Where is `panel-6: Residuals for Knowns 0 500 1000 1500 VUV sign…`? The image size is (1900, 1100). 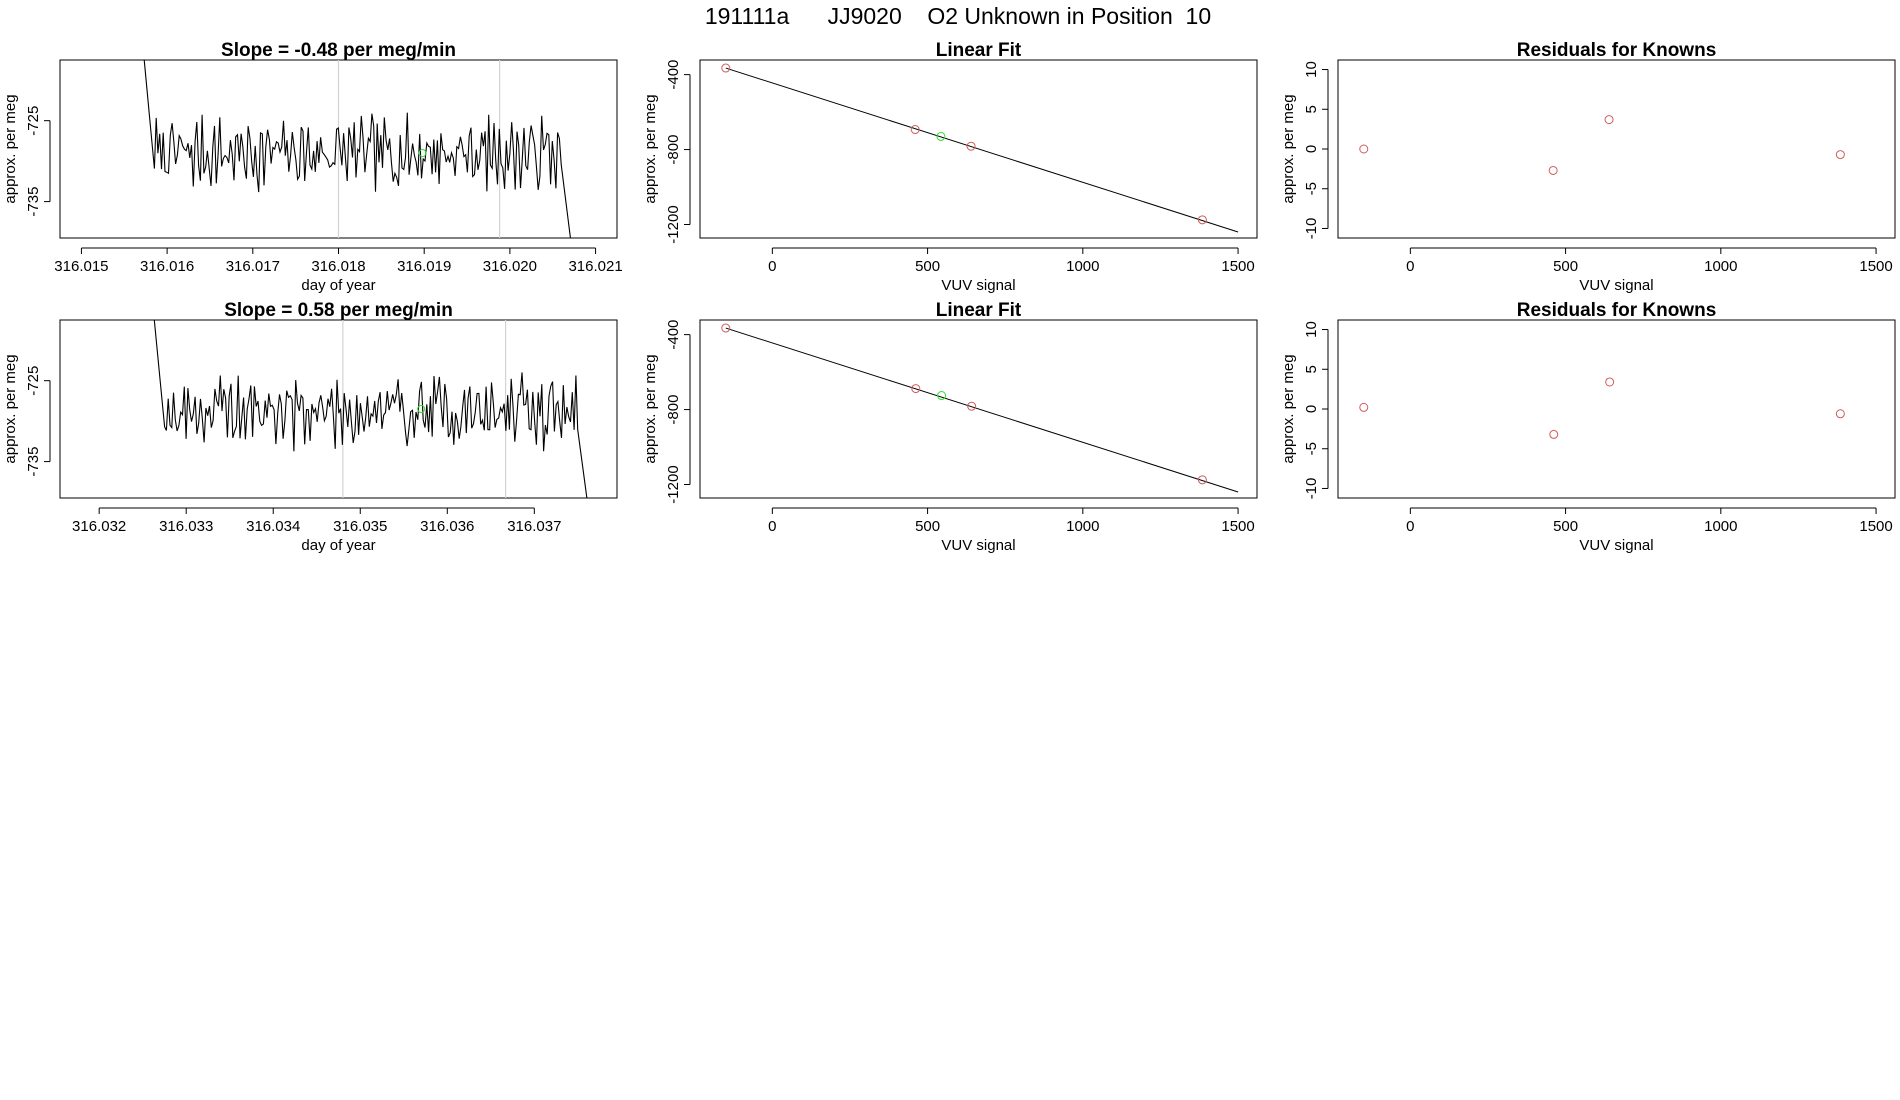 panel-6: Residuals for Knowns 0 500 1000 1500 VUV sign… is located at coordinates (1588, 427).